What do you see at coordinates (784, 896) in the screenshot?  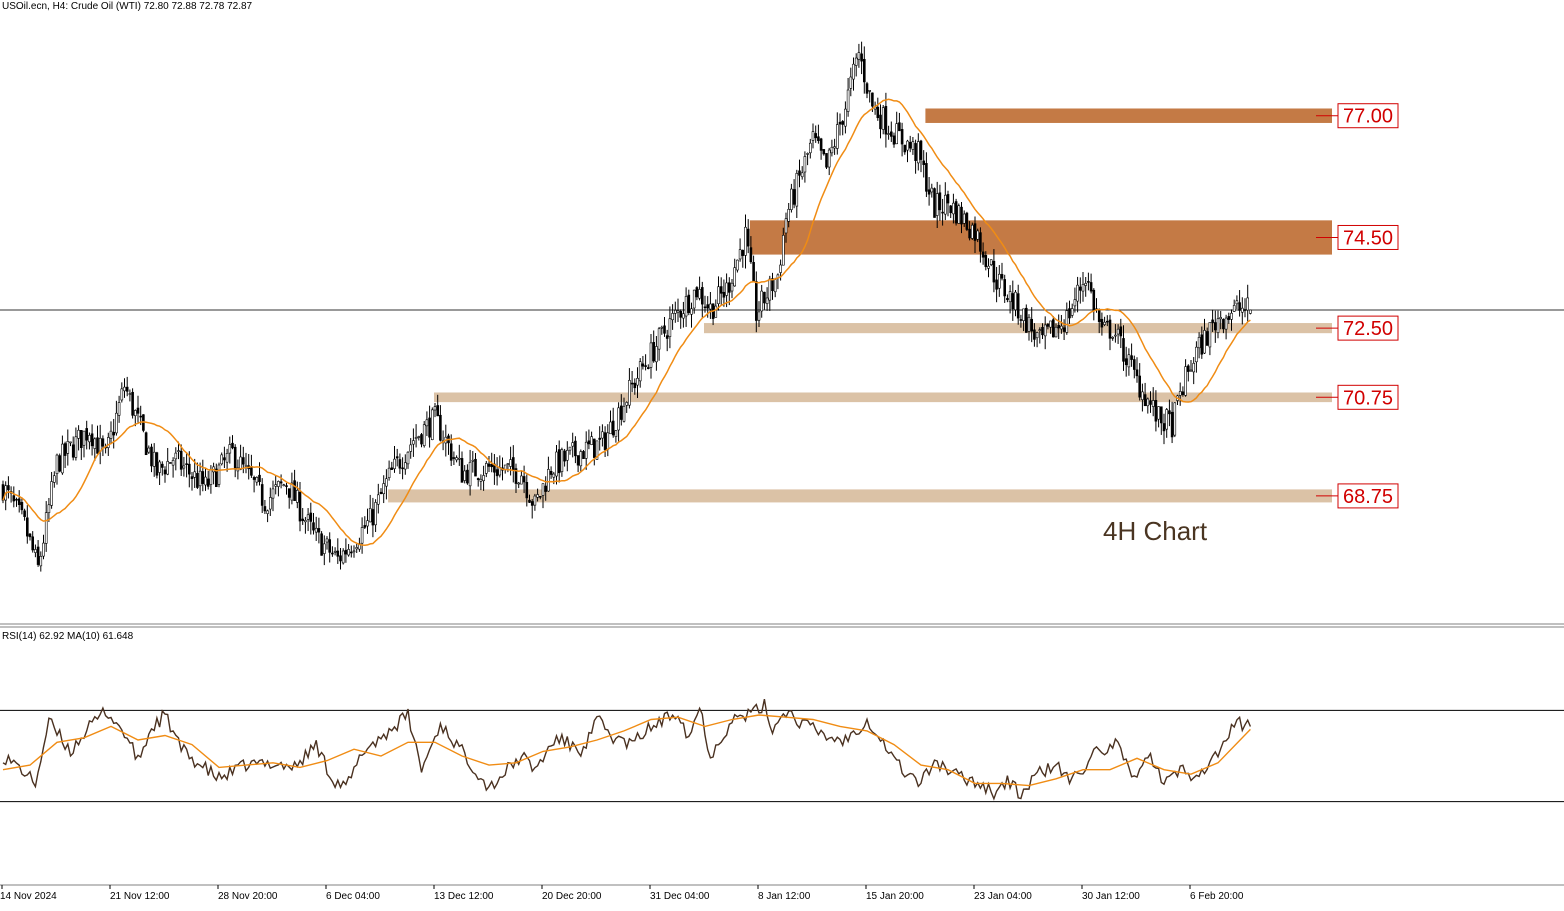 I see `x-tick-label: 8 Jan 12:00` at bounding box center [784, 896].